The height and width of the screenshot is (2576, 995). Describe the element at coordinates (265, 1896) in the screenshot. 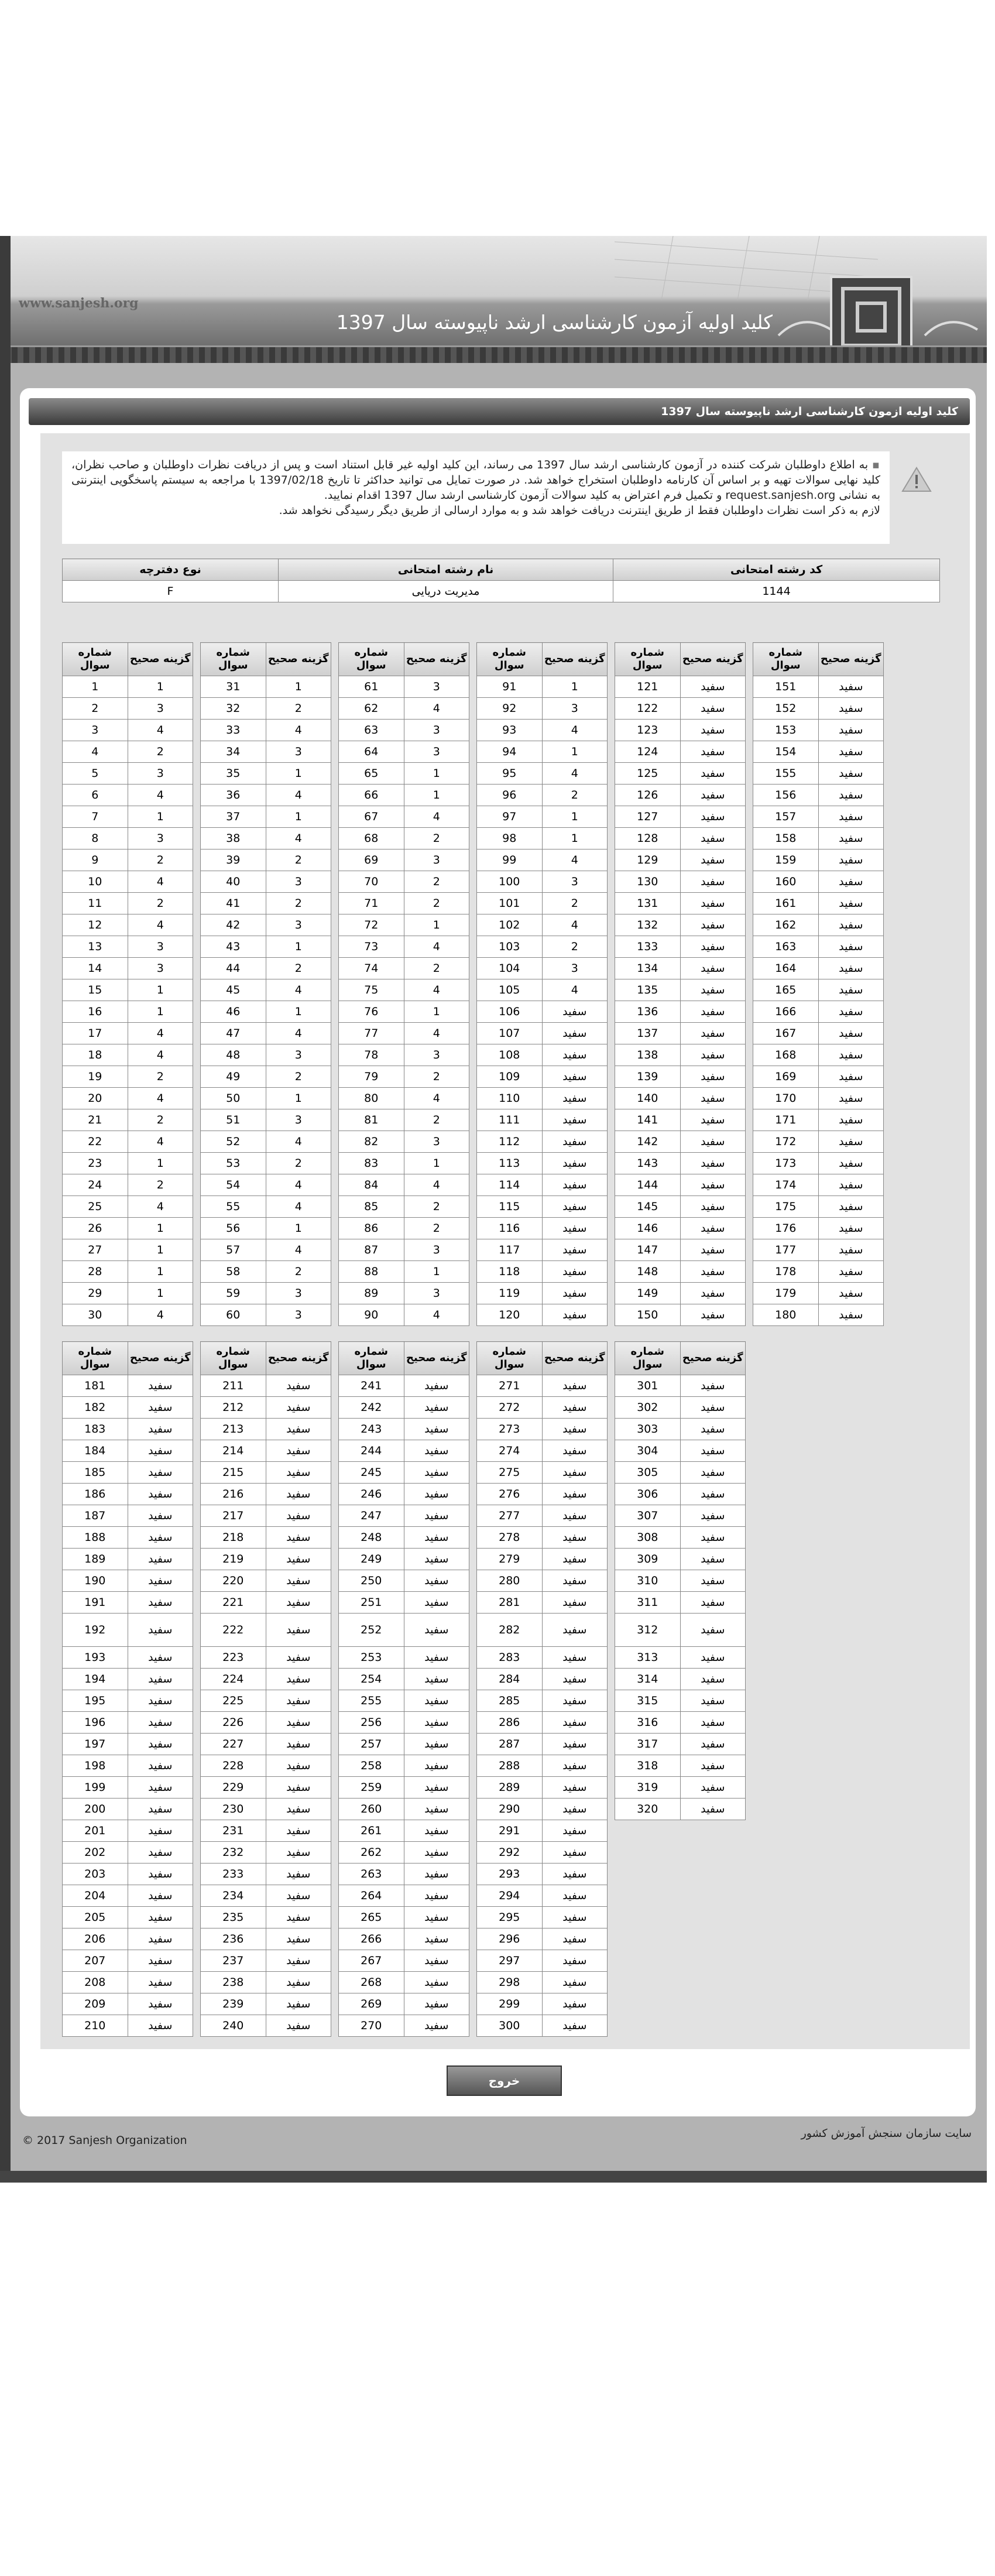

I see `answer-row: 234 سفید` at that location.